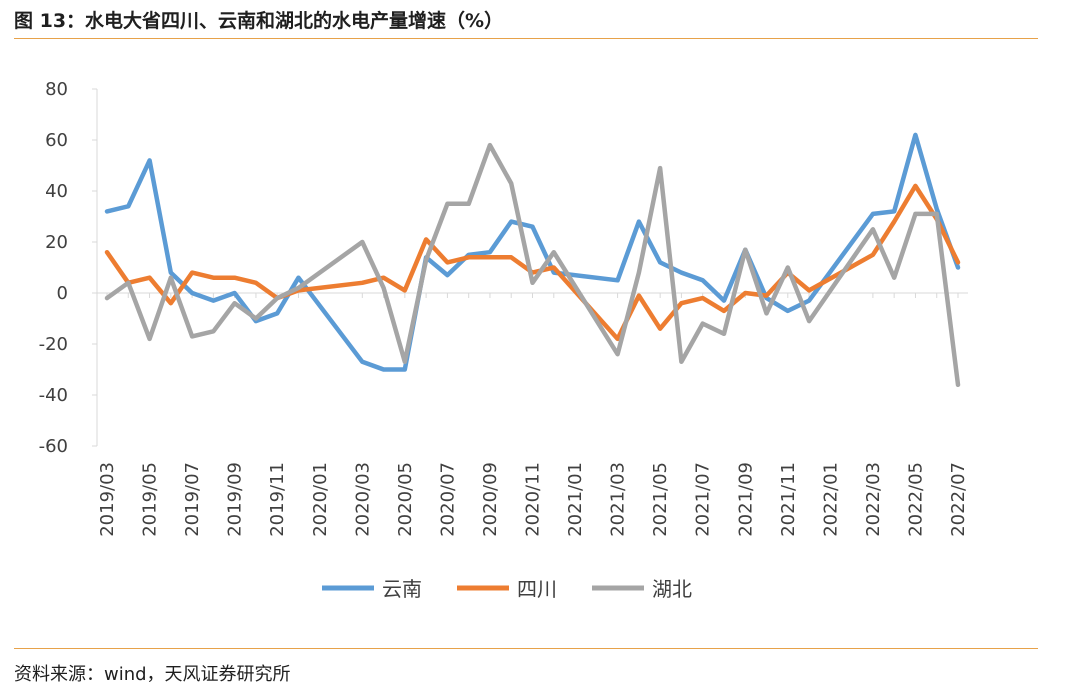  What do you see at coordinates (507, 589) in the screenshot?
I see `legend: 云南 四川 湖北` at bounding box center [507, 589].